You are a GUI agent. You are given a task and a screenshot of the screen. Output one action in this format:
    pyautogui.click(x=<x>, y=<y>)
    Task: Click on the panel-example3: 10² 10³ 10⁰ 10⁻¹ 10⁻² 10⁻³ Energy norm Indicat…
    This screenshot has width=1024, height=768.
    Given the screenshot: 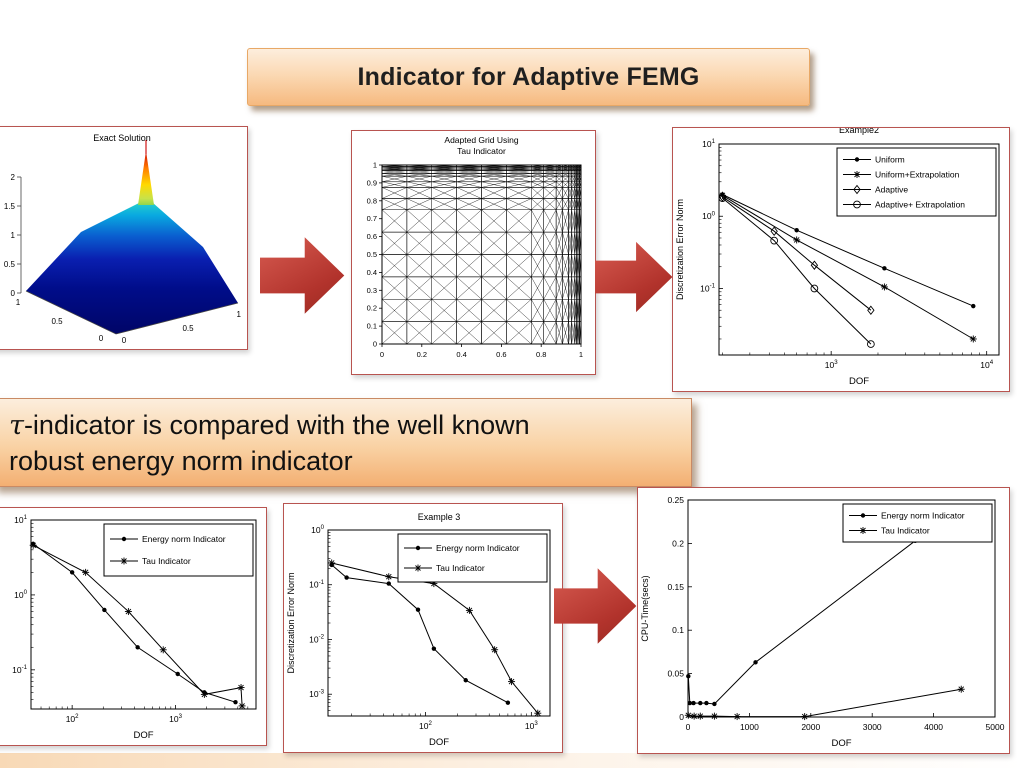 What is the action you would take?
    pyautogui.click(x=423, y=628)
    